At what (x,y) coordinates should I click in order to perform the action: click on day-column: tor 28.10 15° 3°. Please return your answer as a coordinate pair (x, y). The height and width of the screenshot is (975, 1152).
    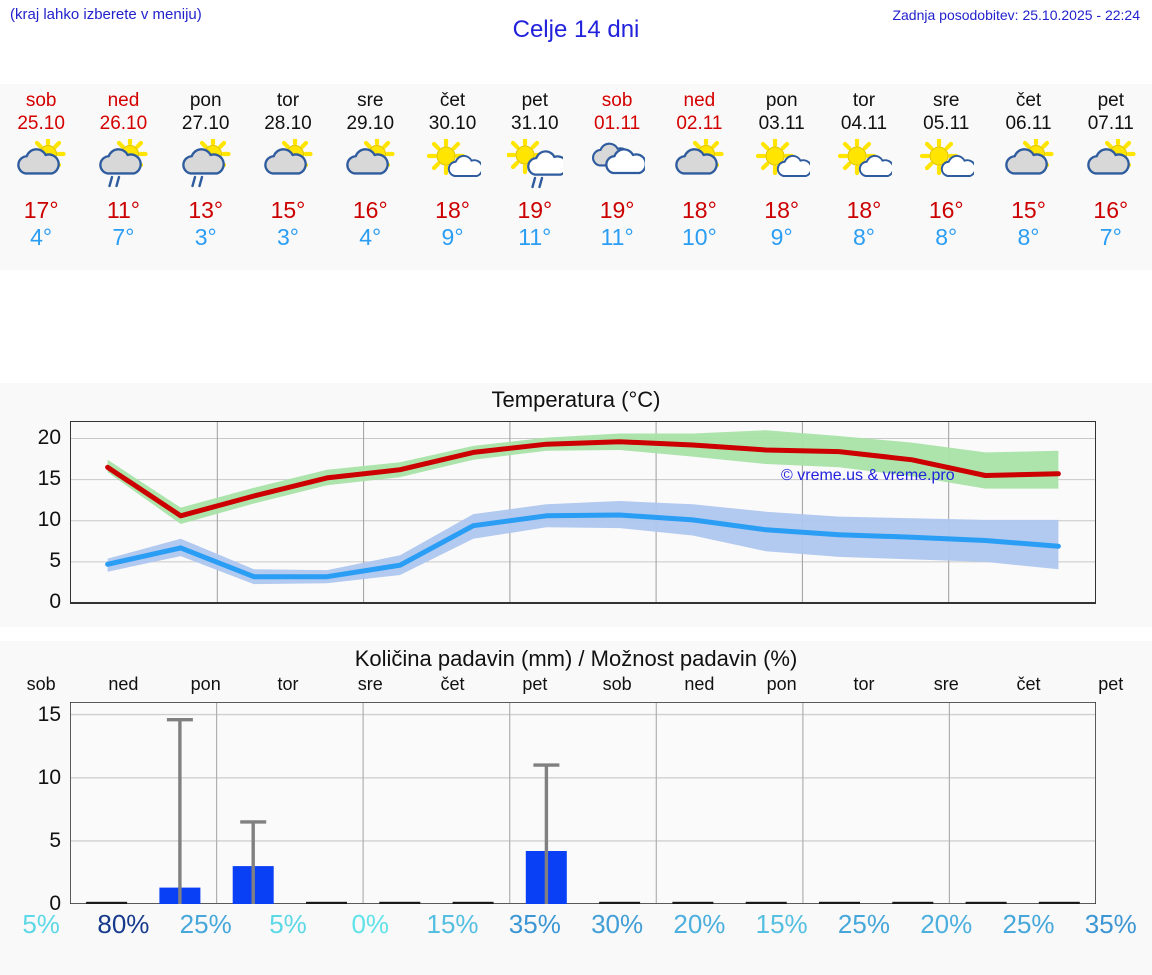
    Looking at the image, I should click on (288, 177).